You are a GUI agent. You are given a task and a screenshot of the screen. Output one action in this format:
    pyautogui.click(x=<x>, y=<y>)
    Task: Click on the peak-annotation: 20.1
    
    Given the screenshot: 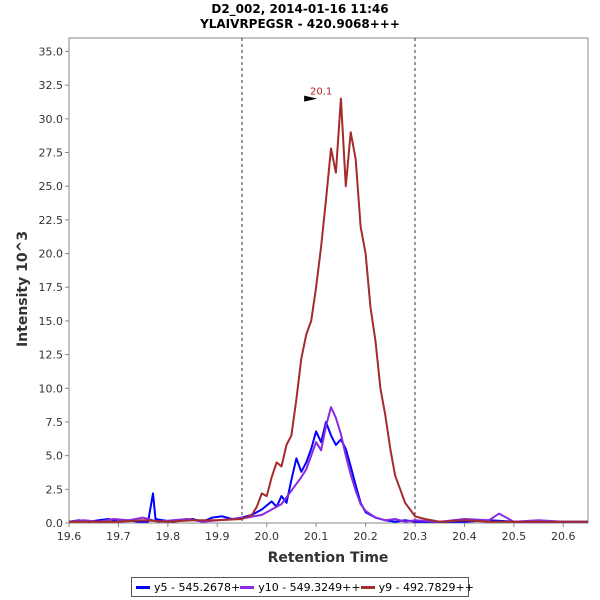 What is the action you would take?
    pyautogui.click(x=318, y=94)
    